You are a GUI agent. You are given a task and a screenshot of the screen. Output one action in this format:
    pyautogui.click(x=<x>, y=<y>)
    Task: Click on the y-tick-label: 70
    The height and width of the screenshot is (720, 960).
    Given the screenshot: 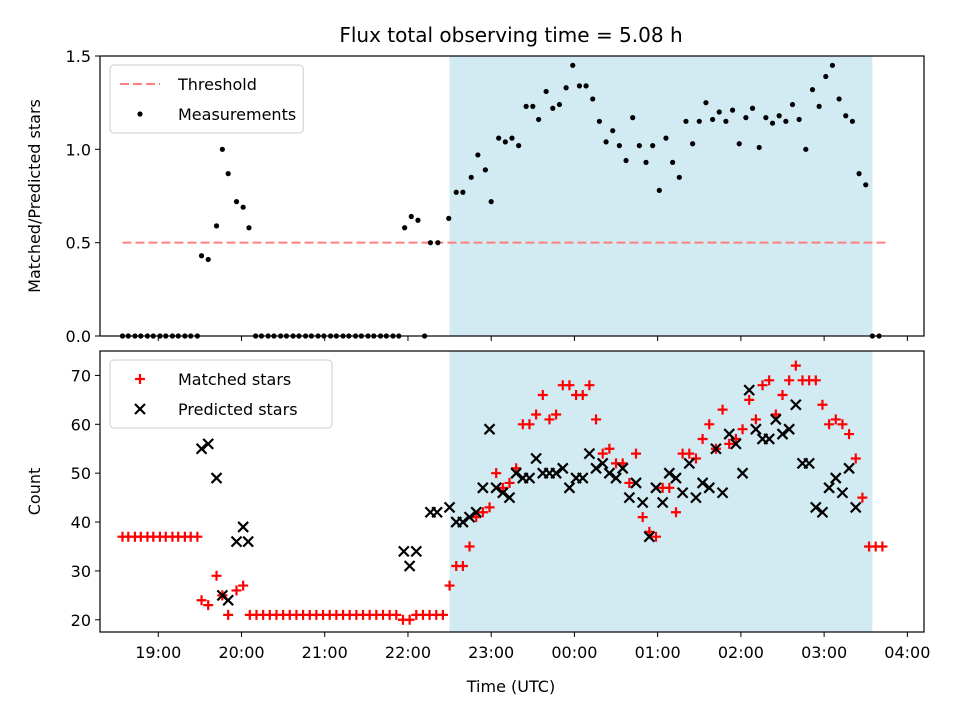 What is the action you would take?
    pyautogui.click(x=81, y=375)
    